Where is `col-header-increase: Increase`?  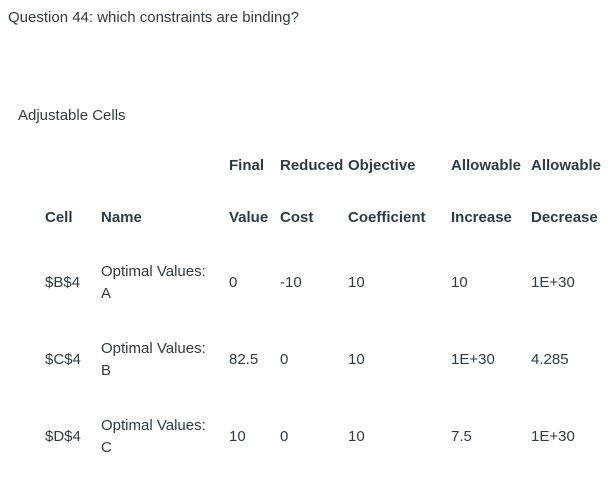 col-header-increase: Increase is located at coordinates (481, 217).